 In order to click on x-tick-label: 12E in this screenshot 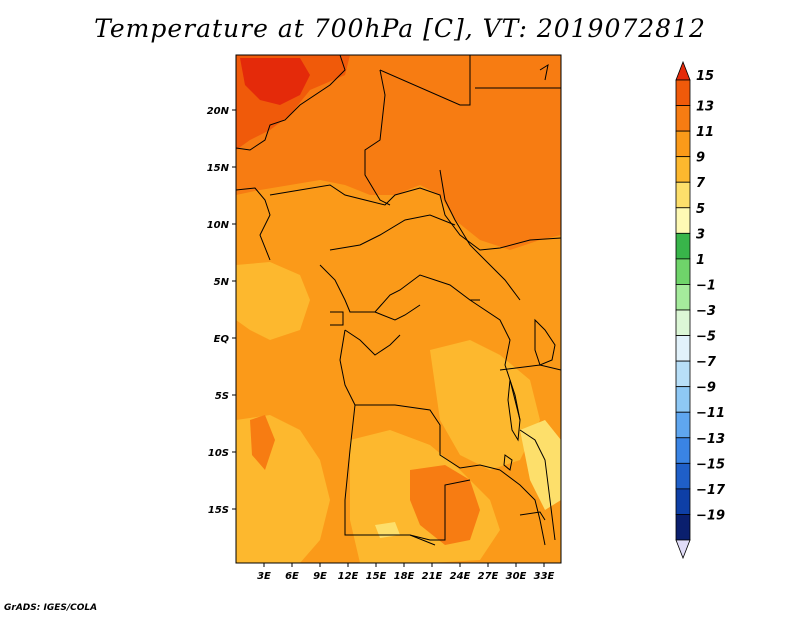, I will do `click(348, 576)`.